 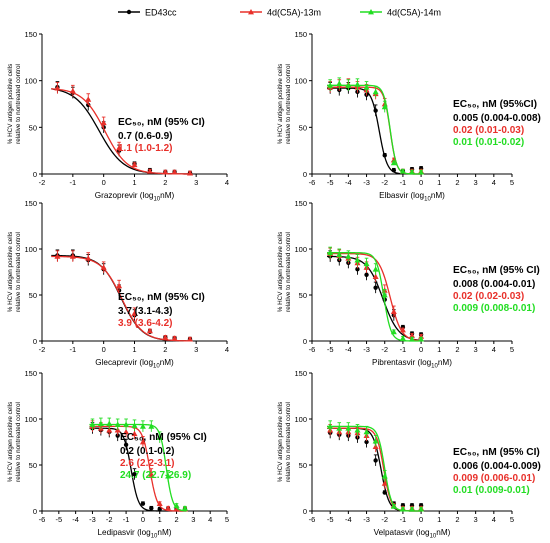 What do you see at coordinates (135, 197) in the screenshot?
I see `x-axis-label: Grazoprevir (log10nM)` at bounding box center [135, 197].